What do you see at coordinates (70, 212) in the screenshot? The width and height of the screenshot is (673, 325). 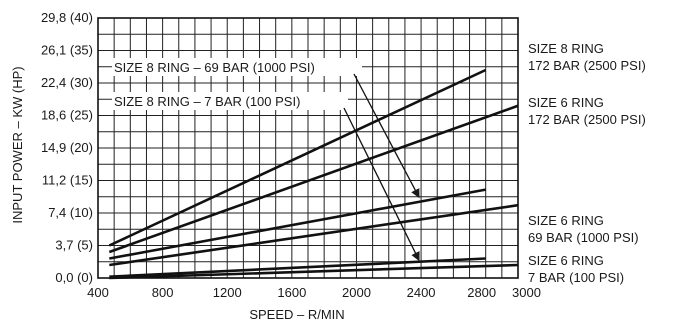 I see `y-tick-label: 7,4 (10)` at bounding box center [70, 212].